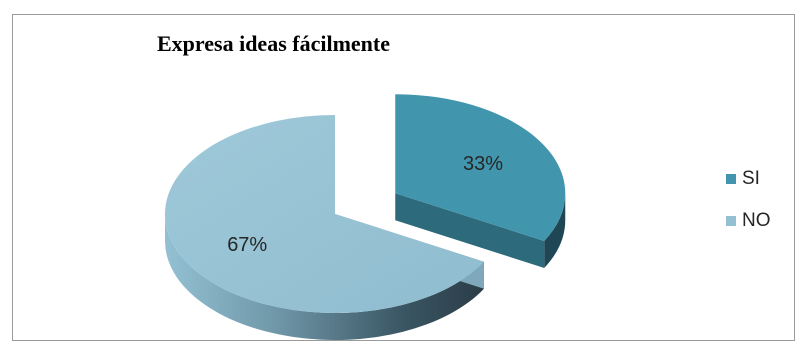  I want to click on legend-label-no: NO, so click(756, 220).